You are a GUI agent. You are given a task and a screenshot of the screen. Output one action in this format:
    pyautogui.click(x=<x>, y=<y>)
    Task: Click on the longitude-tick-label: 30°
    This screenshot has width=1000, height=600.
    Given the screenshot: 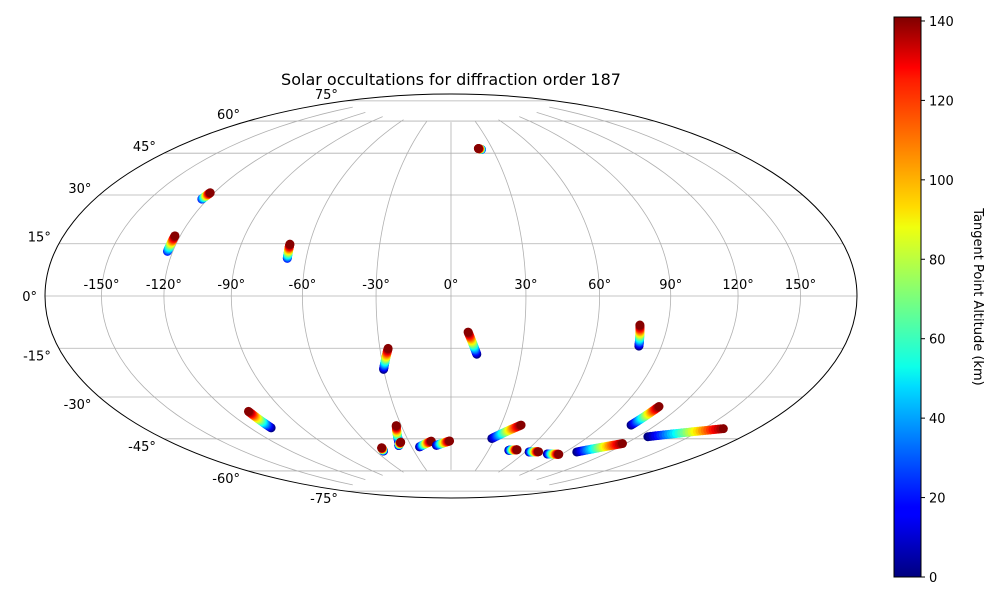 What is the action you would take?
    pyautogui.click(x=525, y=285)
    